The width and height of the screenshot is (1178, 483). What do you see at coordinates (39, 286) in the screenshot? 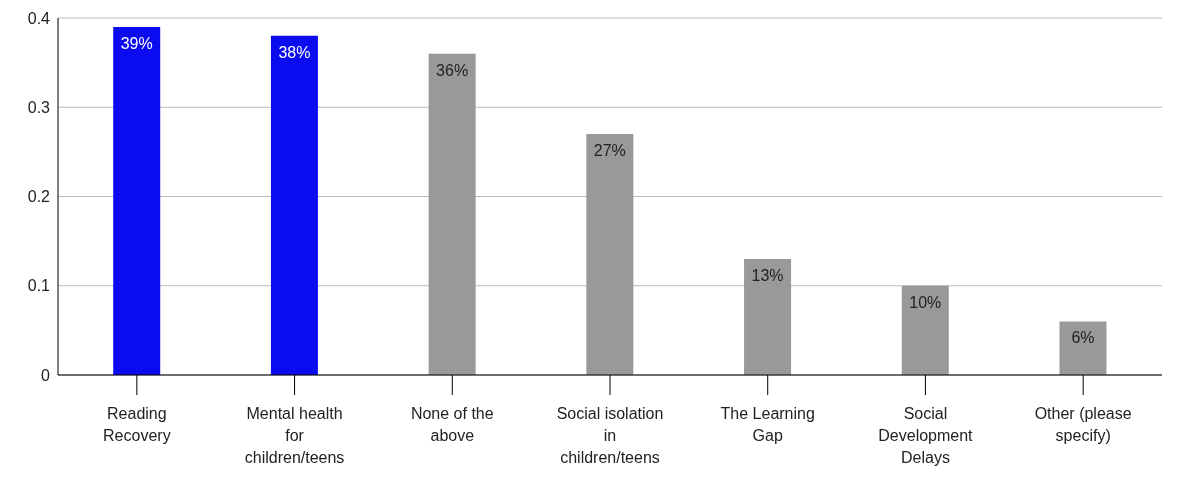
I see `y-tick-label: 0.1` at bounding box center [39, 286].